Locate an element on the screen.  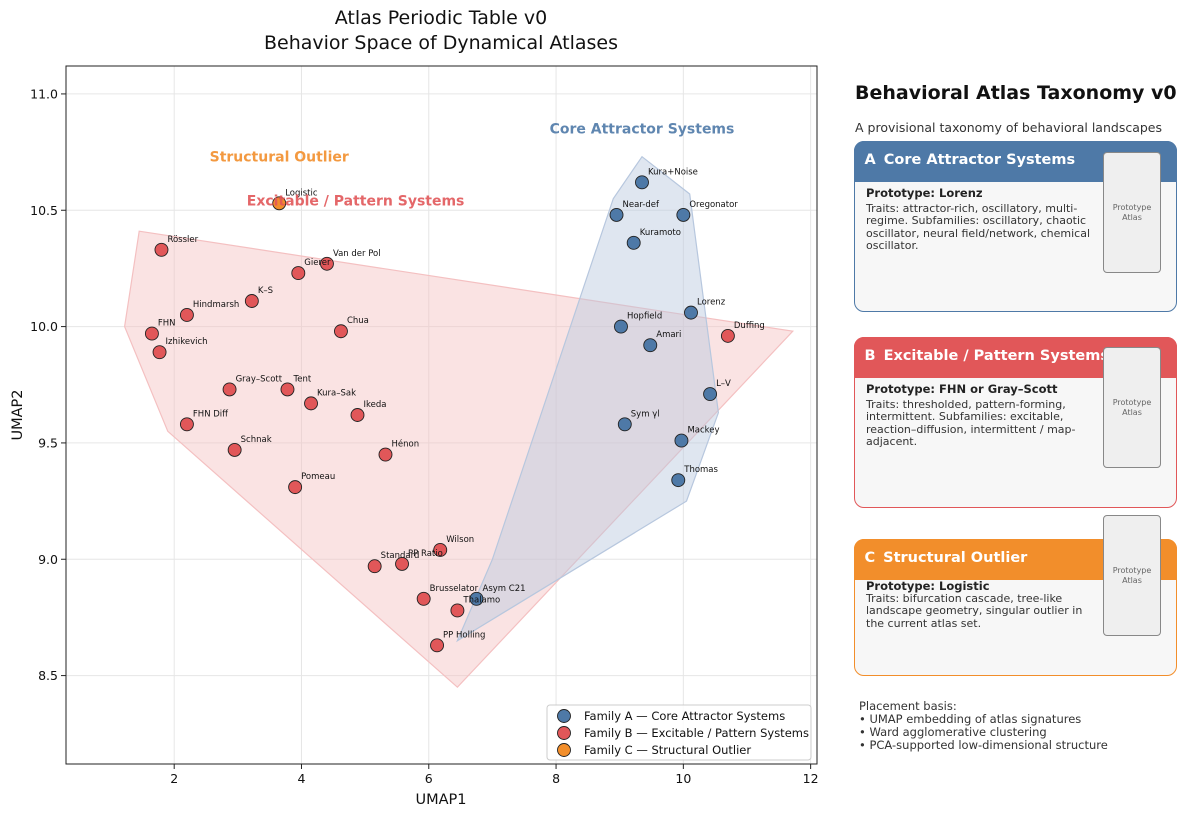
x-tick-label: 6 is located at coordinates (429, 778).